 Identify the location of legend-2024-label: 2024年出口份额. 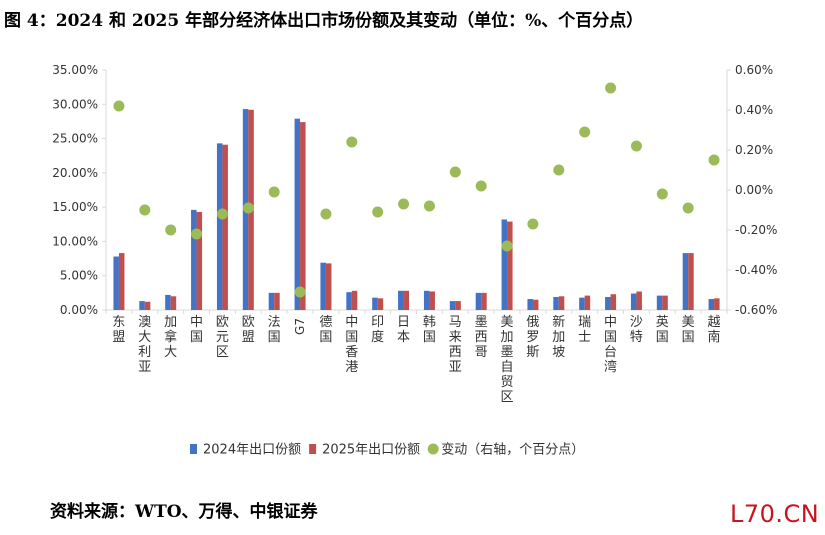
(252, 450).